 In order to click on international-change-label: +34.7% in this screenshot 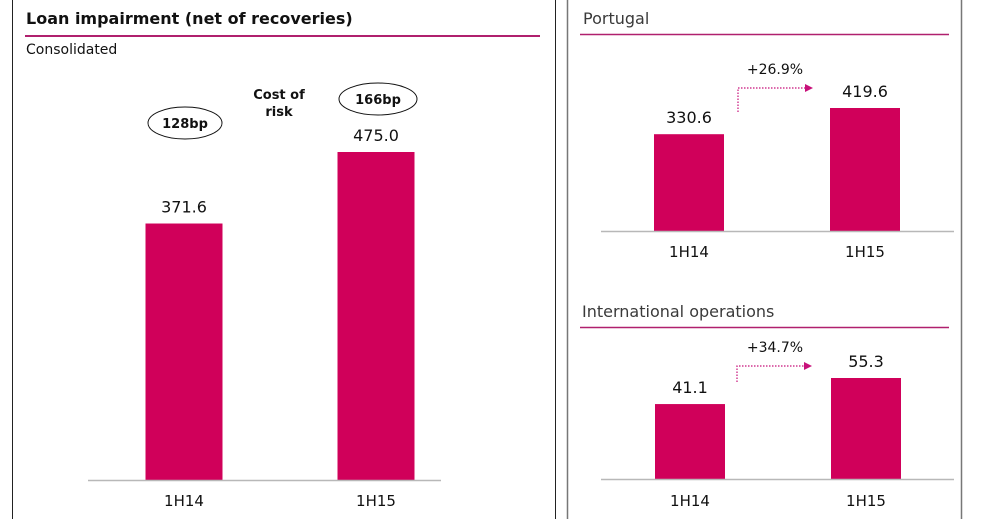, I will do `click(775, 348)`.